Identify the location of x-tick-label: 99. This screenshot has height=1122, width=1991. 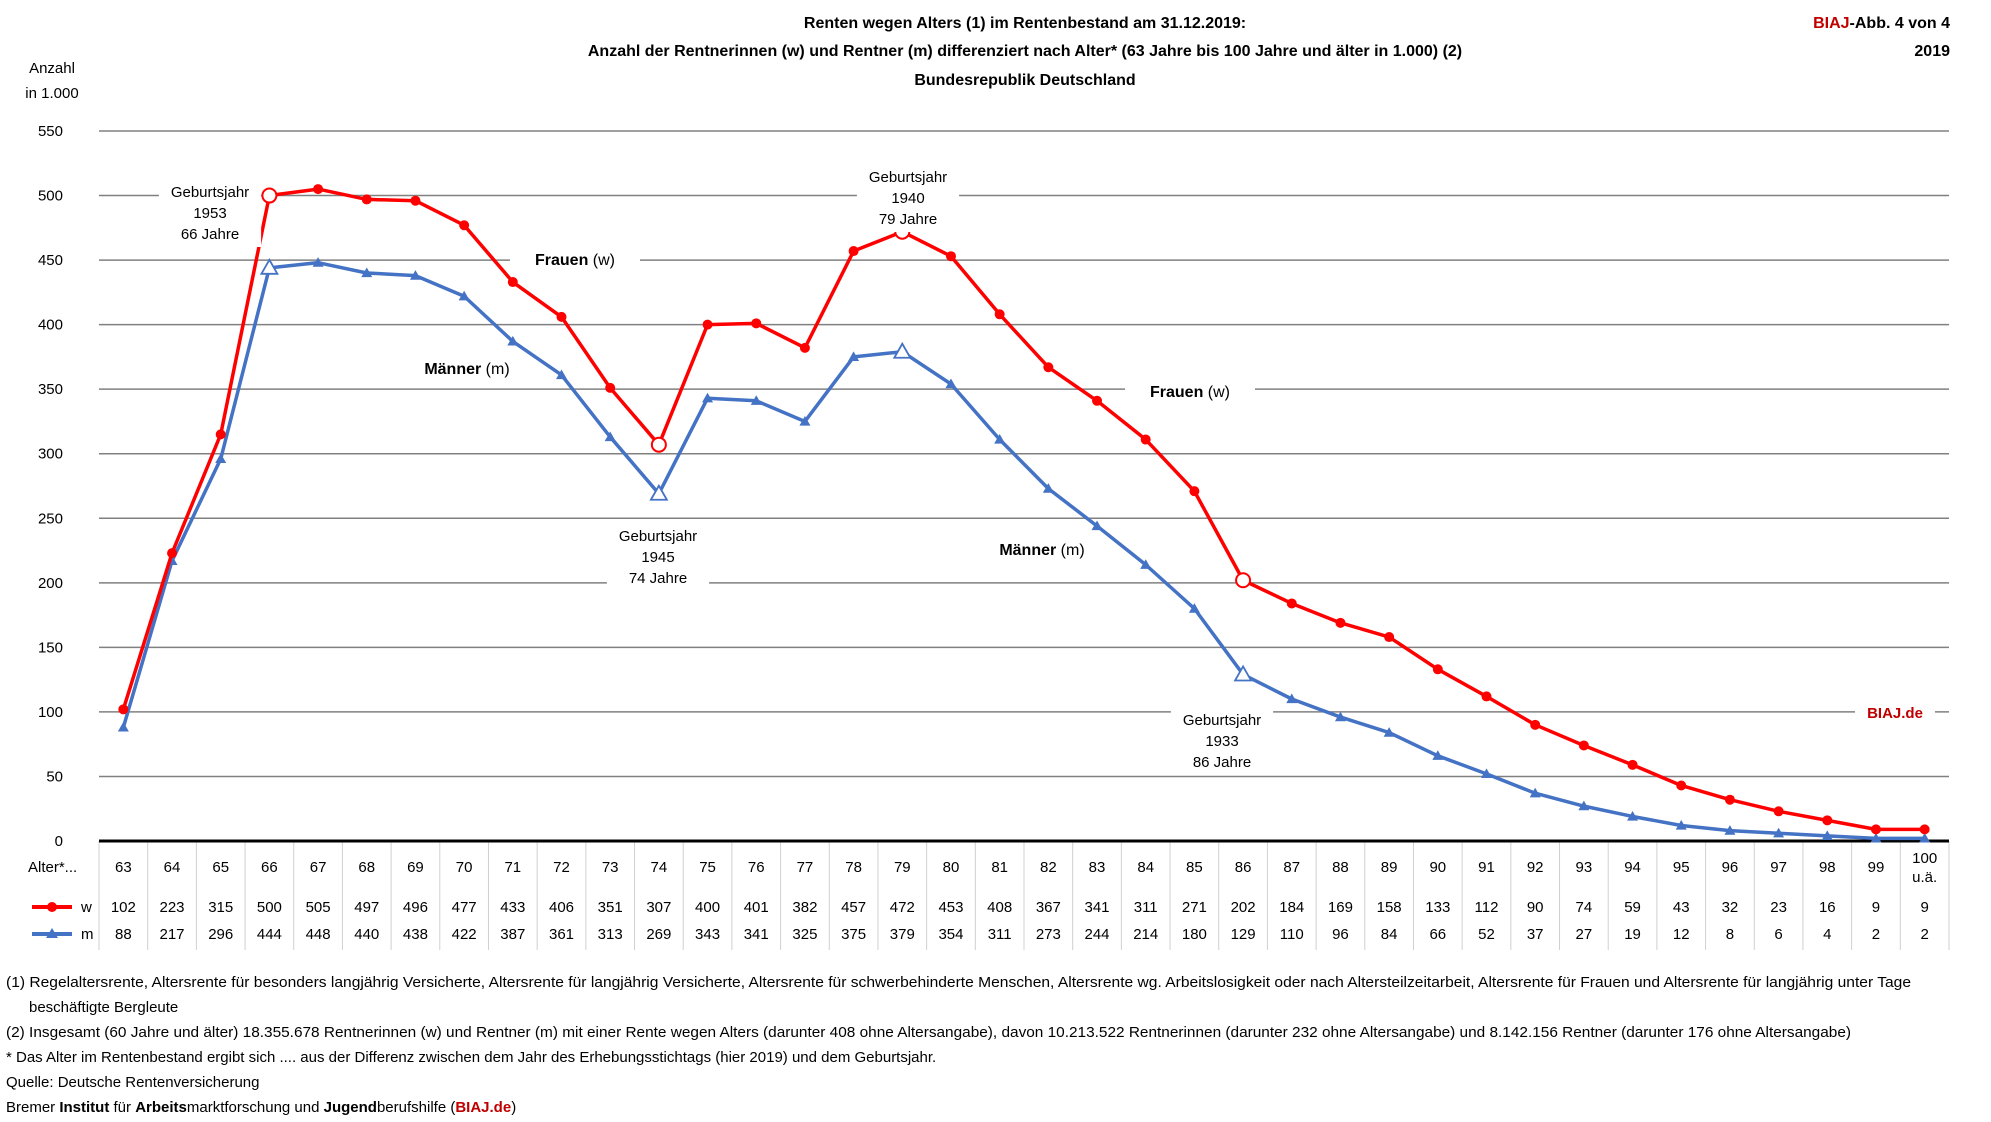
(1876, 867).